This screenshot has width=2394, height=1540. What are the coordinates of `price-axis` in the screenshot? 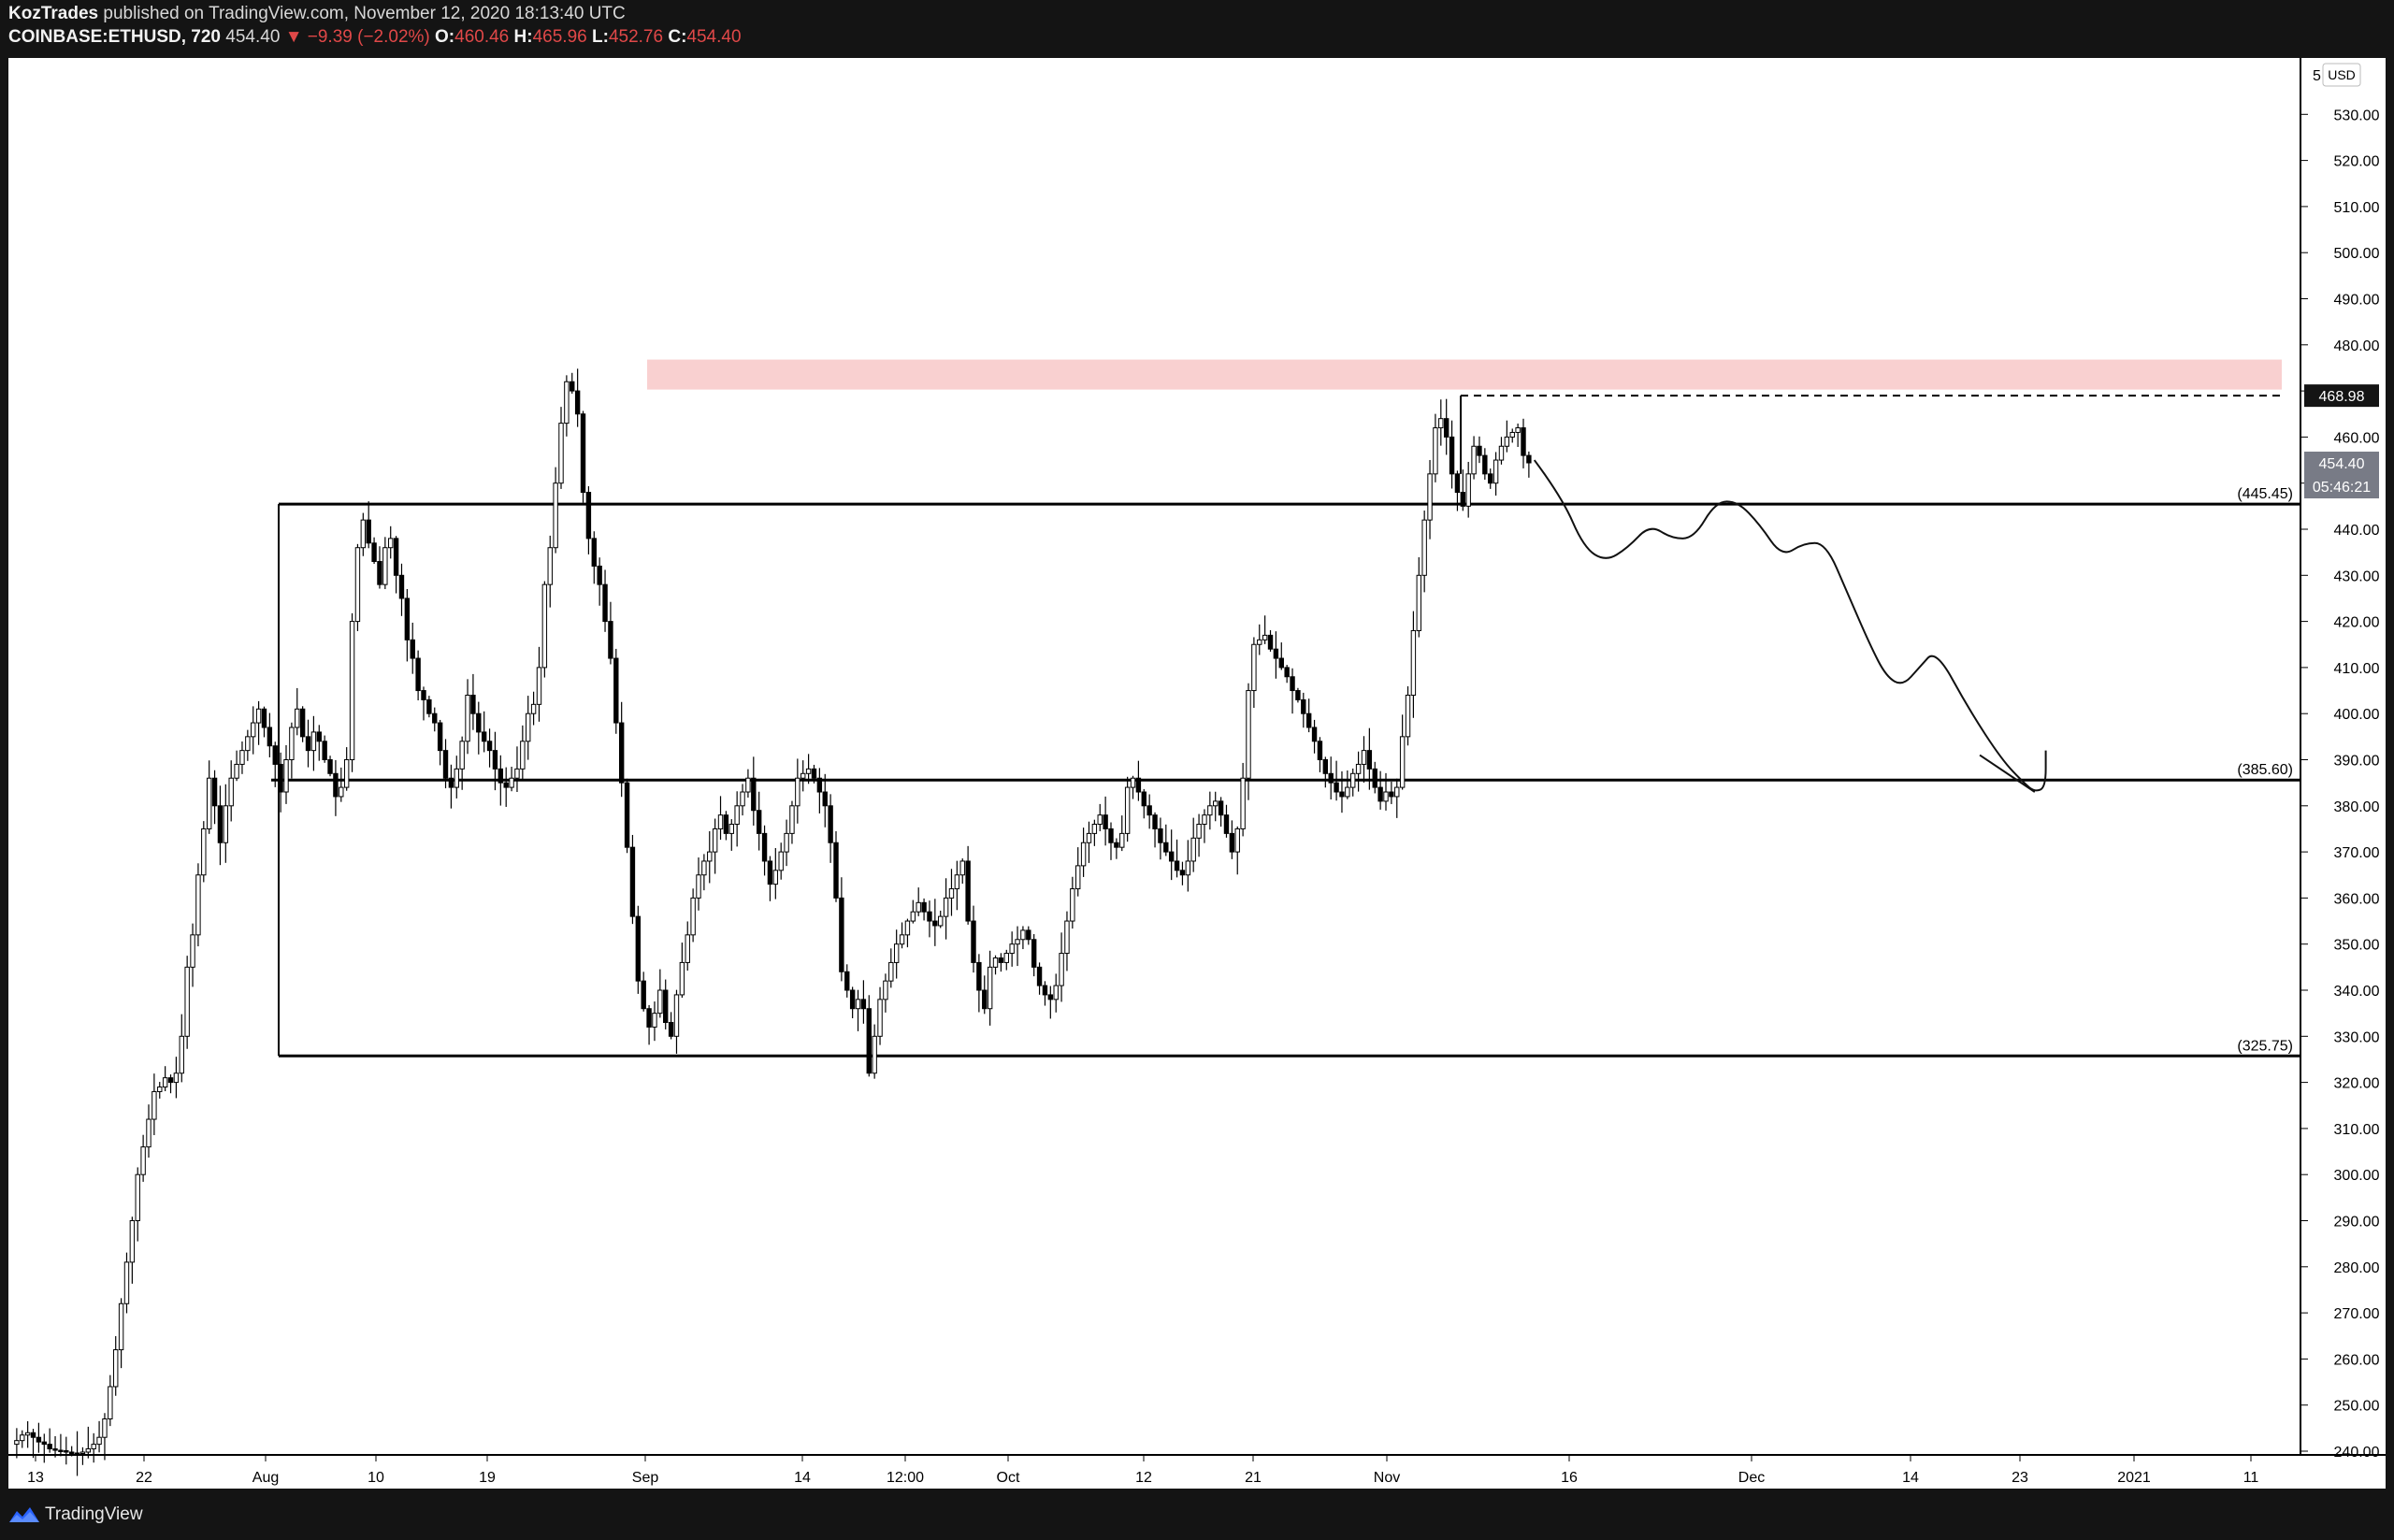 It's located at (2343, 756).